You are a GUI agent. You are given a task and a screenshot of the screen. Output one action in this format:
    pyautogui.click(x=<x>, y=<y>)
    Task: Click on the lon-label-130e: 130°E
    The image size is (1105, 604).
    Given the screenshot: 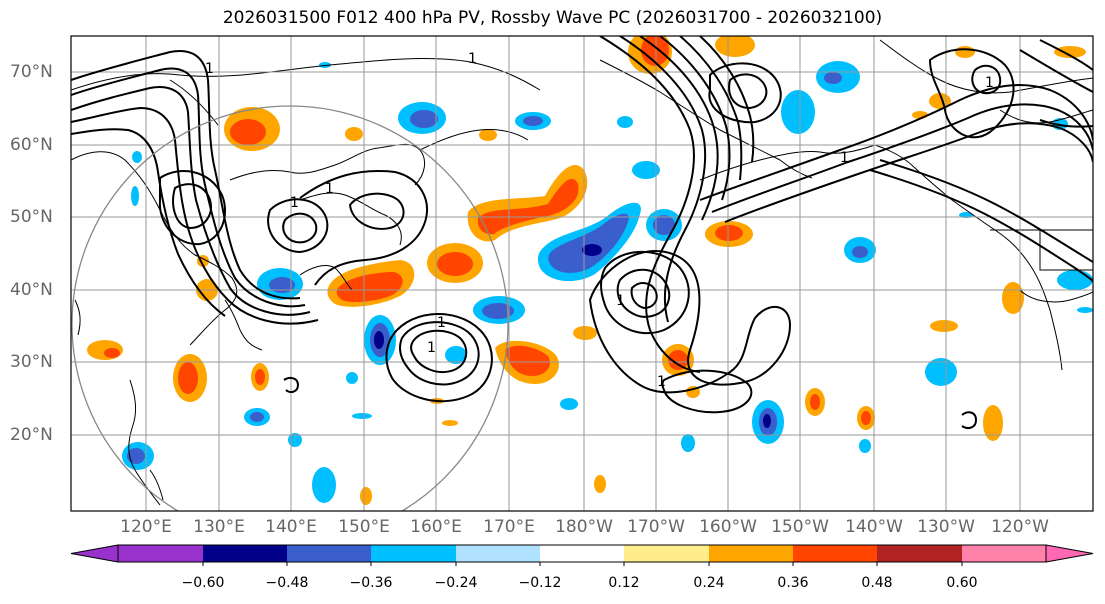 What is the action you would take?
    pyautogui.click(x=219, y=527)
    